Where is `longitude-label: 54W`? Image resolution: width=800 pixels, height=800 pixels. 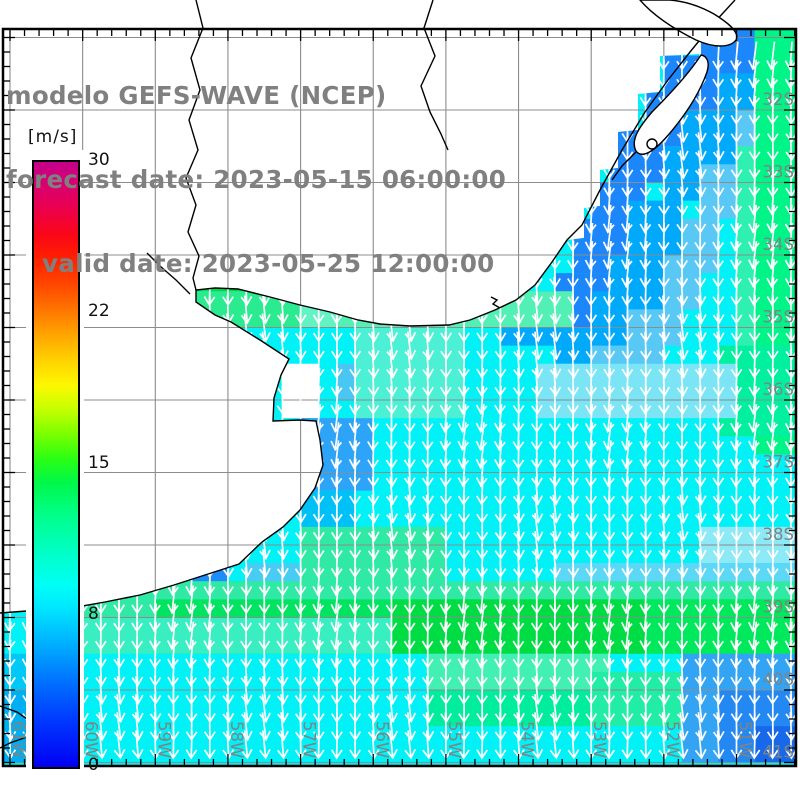 longitude-label: 54W is located at coordinates (527, 739).